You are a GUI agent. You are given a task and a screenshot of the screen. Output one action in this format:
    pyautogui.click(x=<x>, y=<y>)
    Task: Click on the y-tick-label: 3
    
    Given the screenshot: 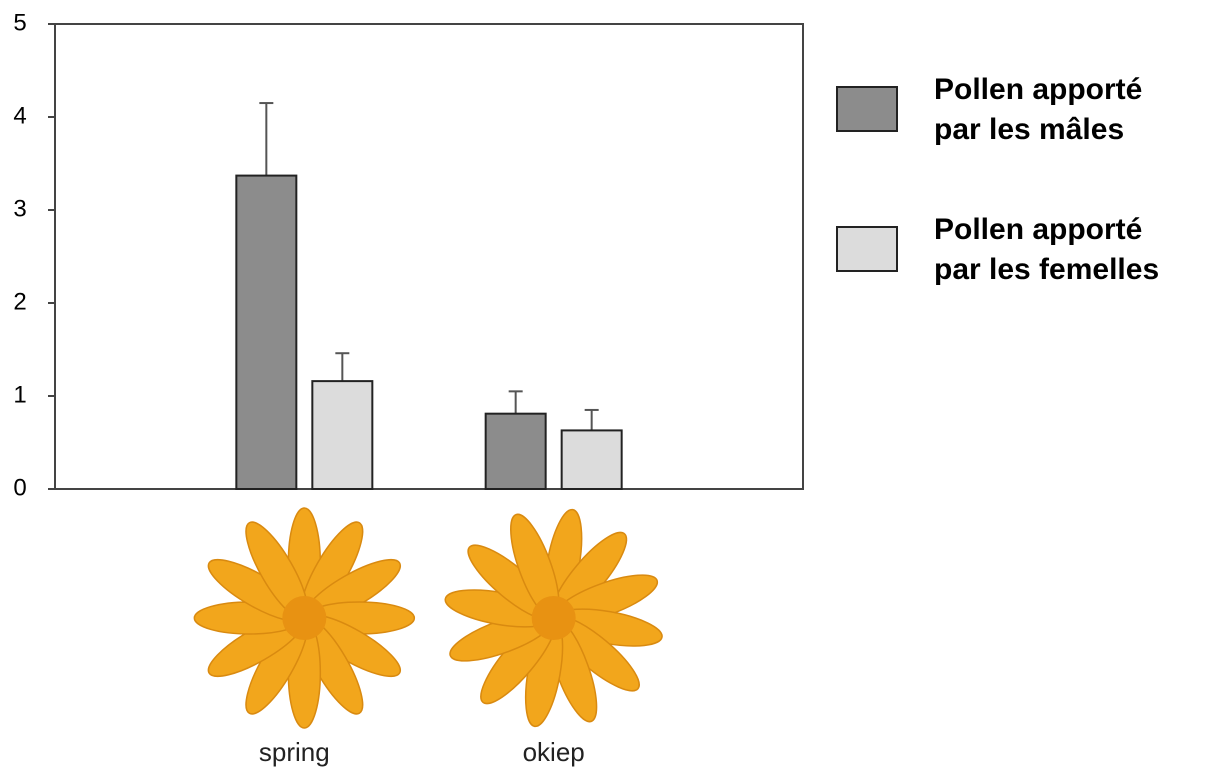 What is the action you would take?
    pyautogui.click(x=19, y=208)
    